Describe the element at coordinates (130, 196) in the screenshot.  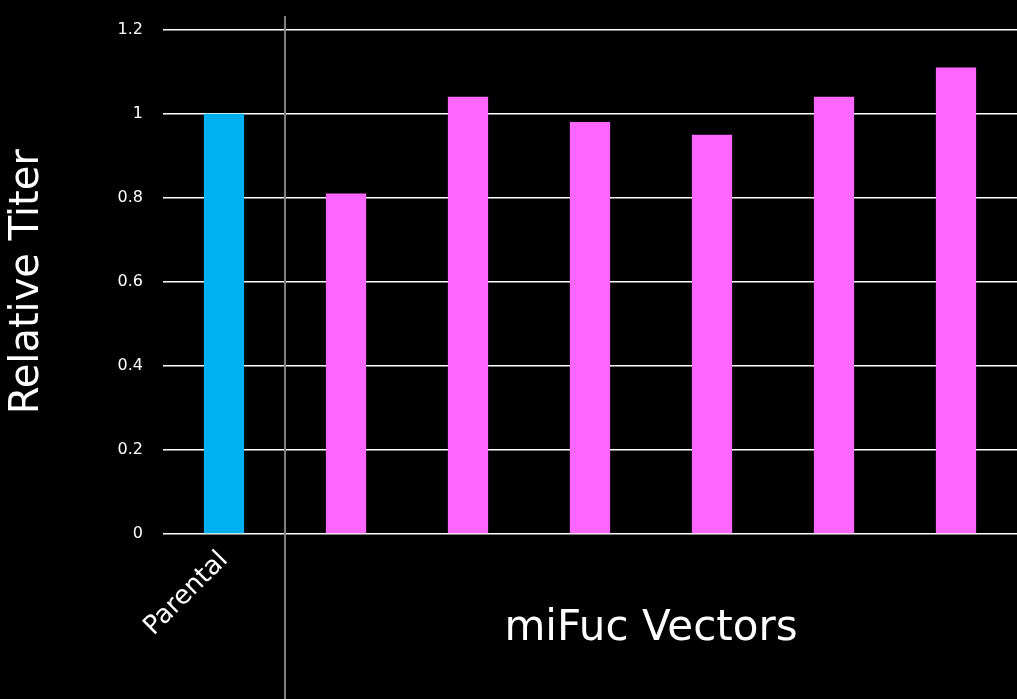
I see `y-tick-label: 0.8` at that location.